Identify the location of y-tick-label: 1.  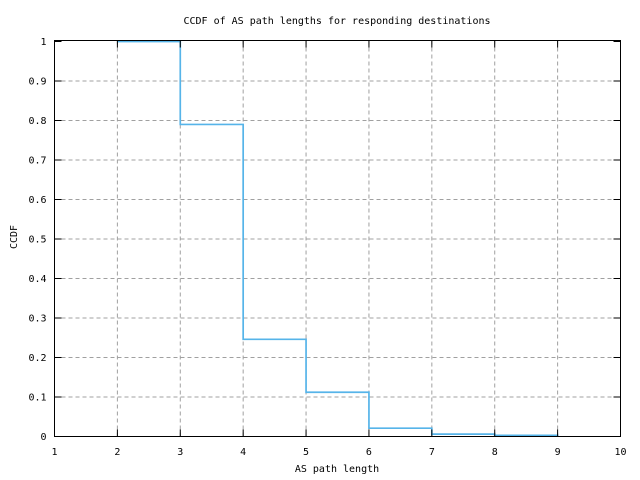
(43, 42).